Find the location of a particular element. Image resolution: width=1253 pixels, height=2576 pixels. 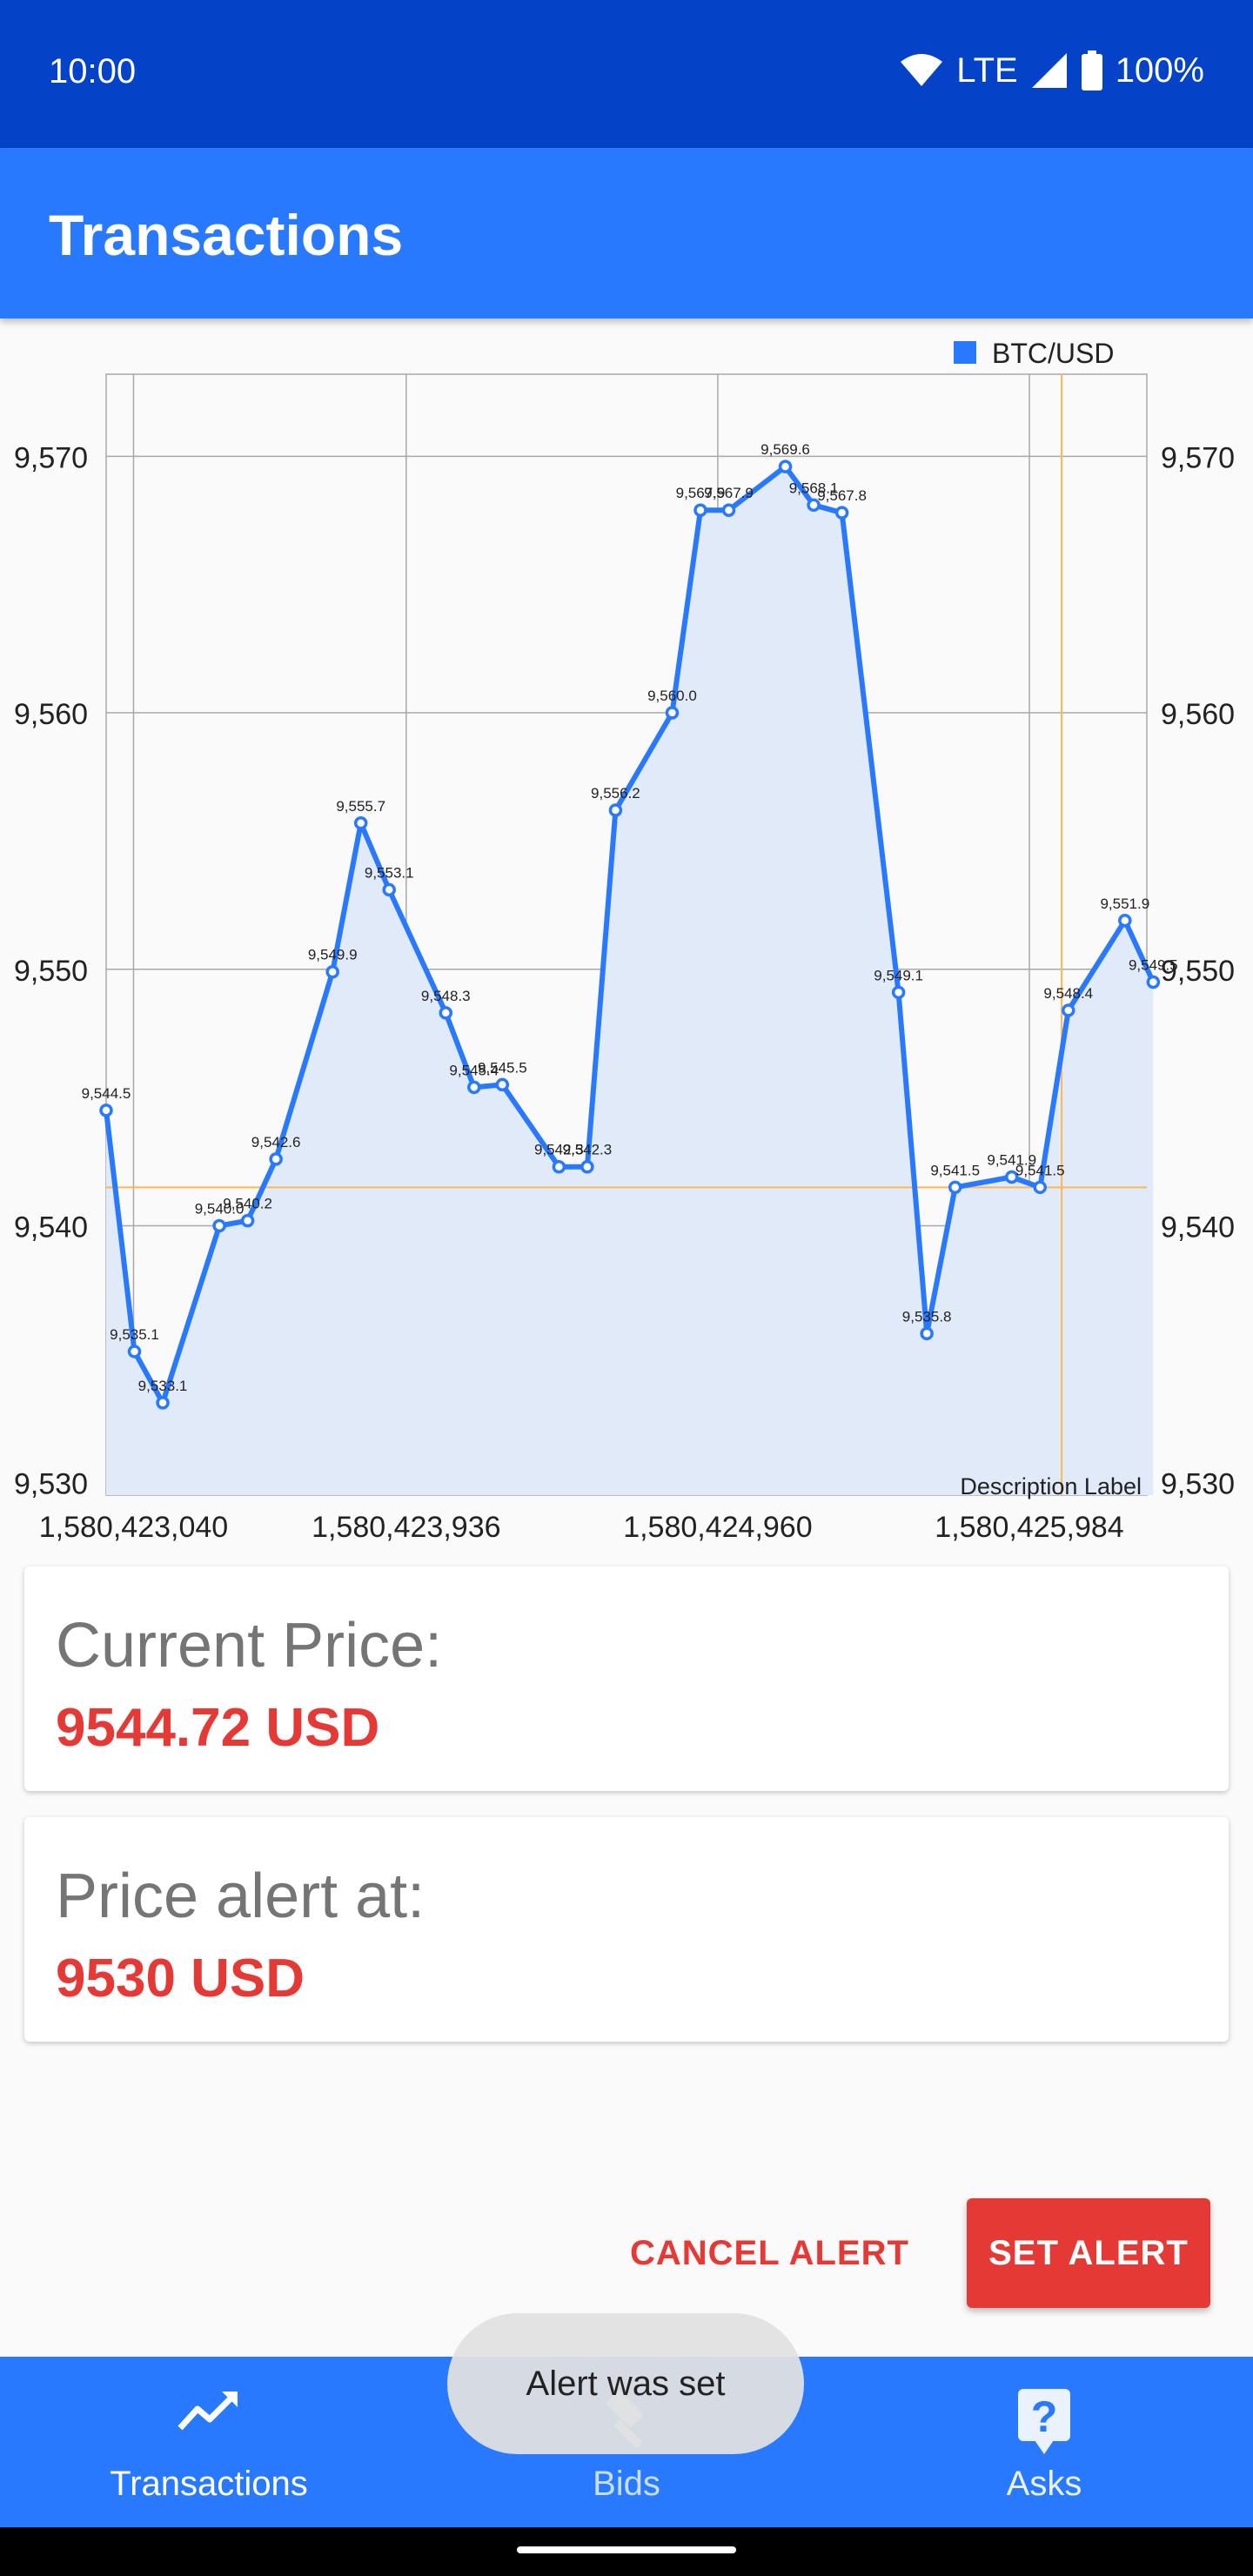

chart-data-label: 9,549.1 is located at coordinates (899, 975).